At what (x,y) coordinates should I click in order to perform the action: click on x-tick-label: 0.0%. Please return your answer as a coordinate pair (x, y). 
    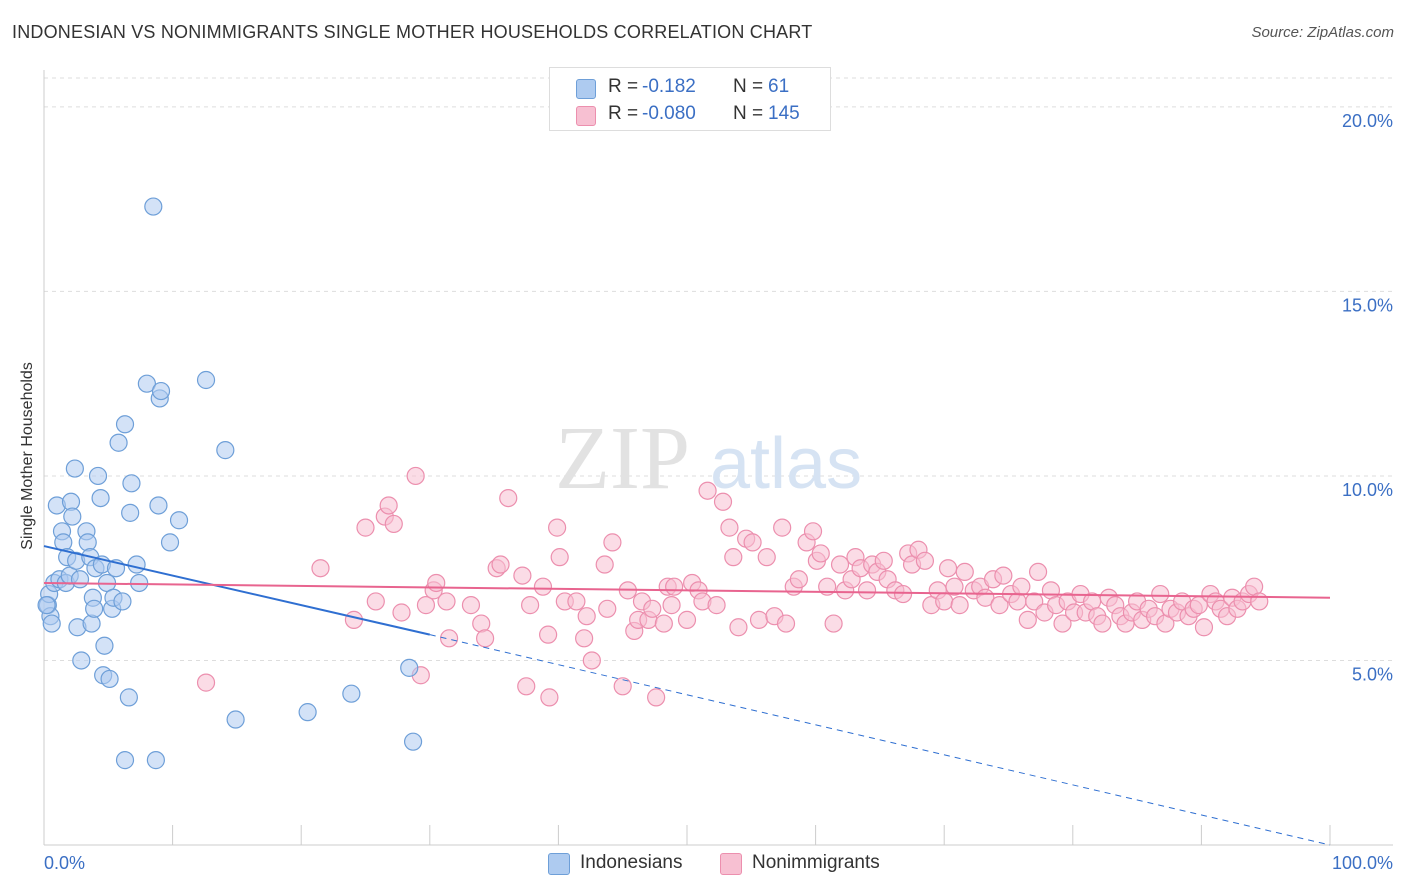
    Looking at the image, I should click on (64, 863).